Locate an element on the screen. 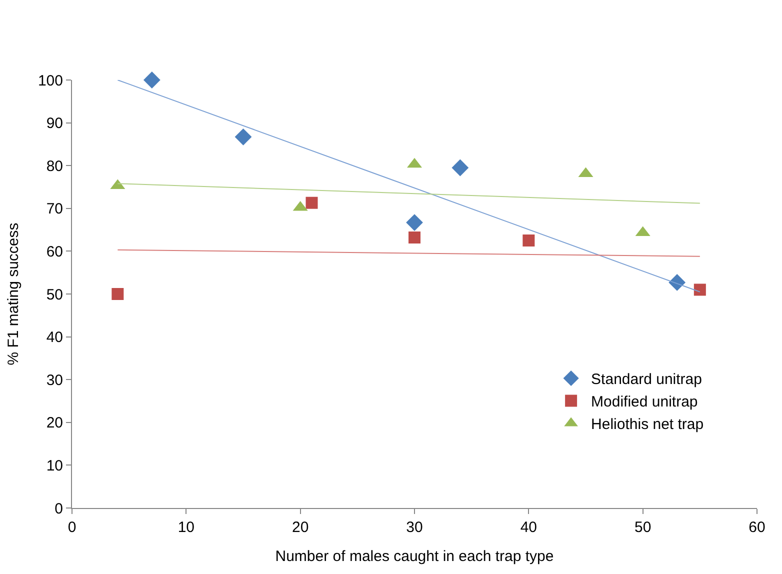  x-tick-label: 20 is located at coordinates (300, 527).